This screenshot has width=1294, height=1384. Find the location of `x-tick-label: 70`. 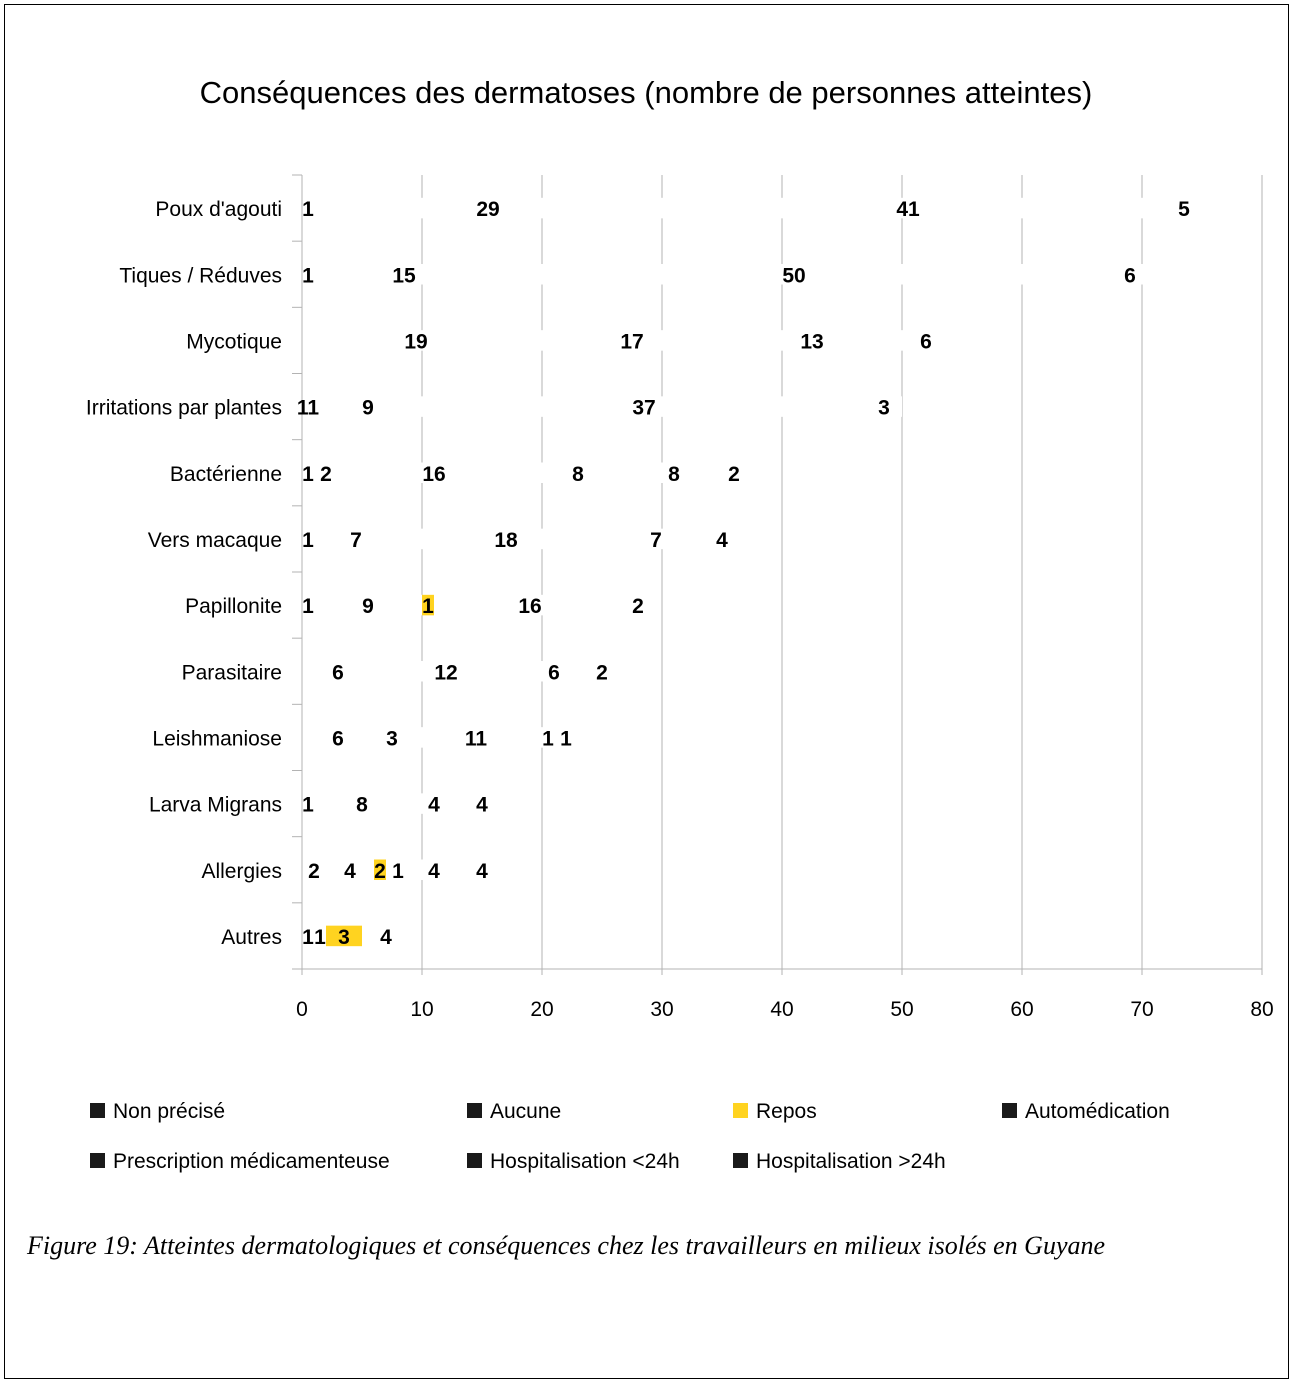

x-tick-label: 70 is located at coordinates (1141, 1009).